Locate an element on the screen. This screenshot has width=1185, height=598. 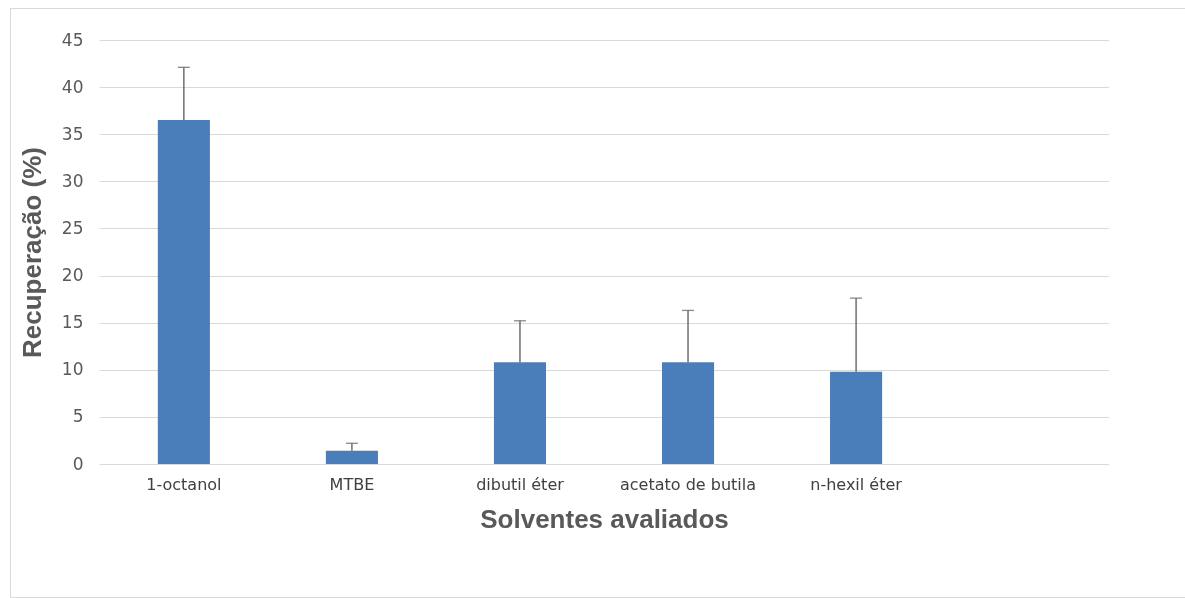
x-axis-title: Solventes avaliados is located at coordinates (604, 518).